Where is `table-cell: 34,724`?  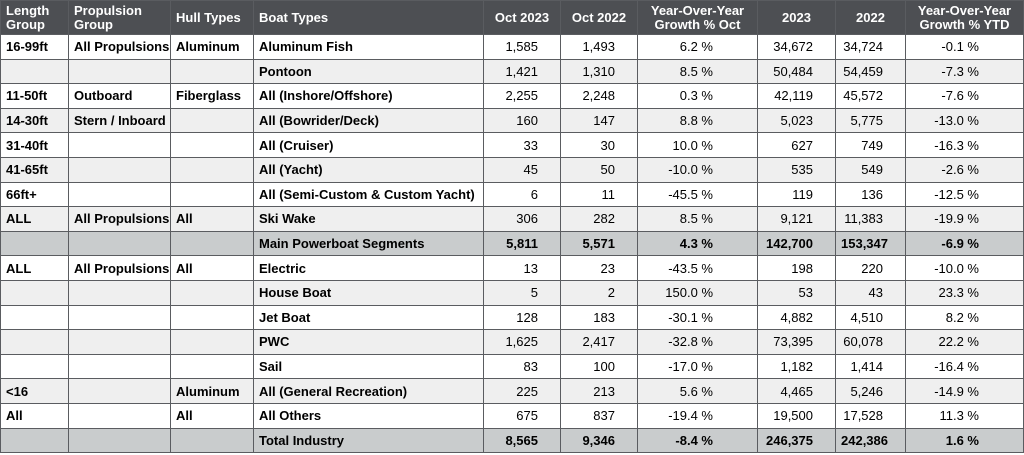 table-cell: 34,724 is located at coordinates (870, 47).